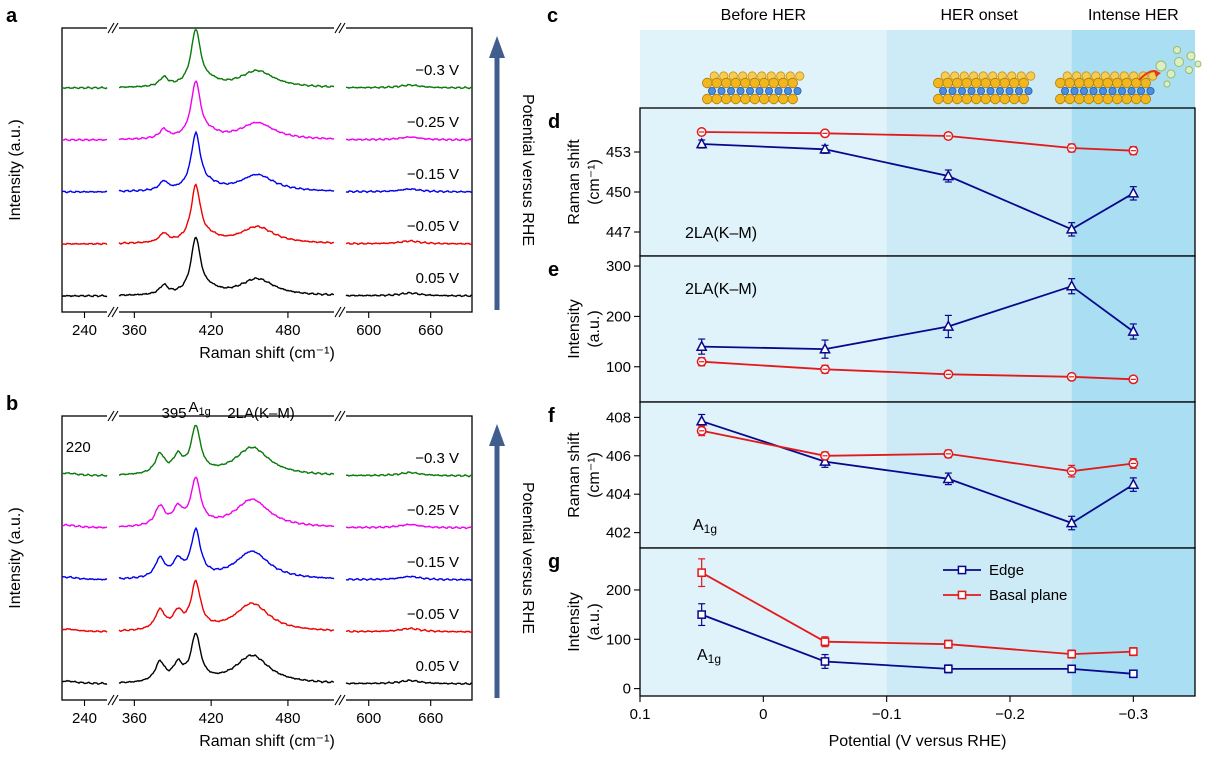  What do you see at coordinates (618, 494) in the screenshot?
I see `y-tick-label: 404` at bounding box center [618, 494].